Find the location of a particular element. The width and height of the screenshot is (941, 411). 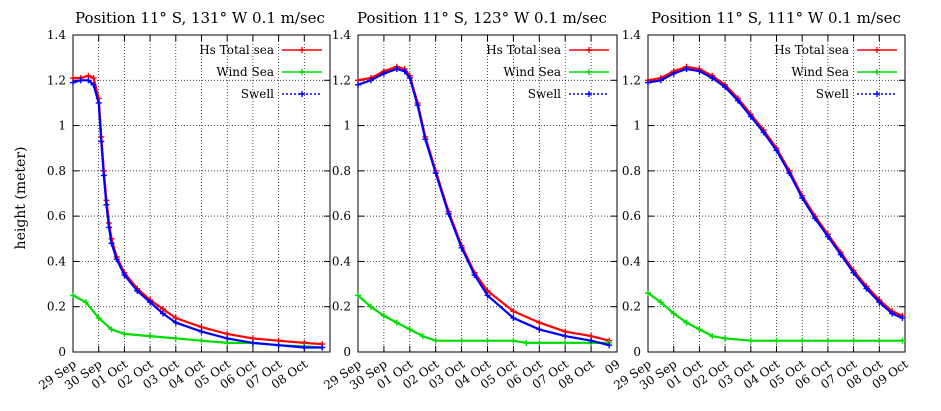

legend-label: Swell is located at coordinates (544, 94).